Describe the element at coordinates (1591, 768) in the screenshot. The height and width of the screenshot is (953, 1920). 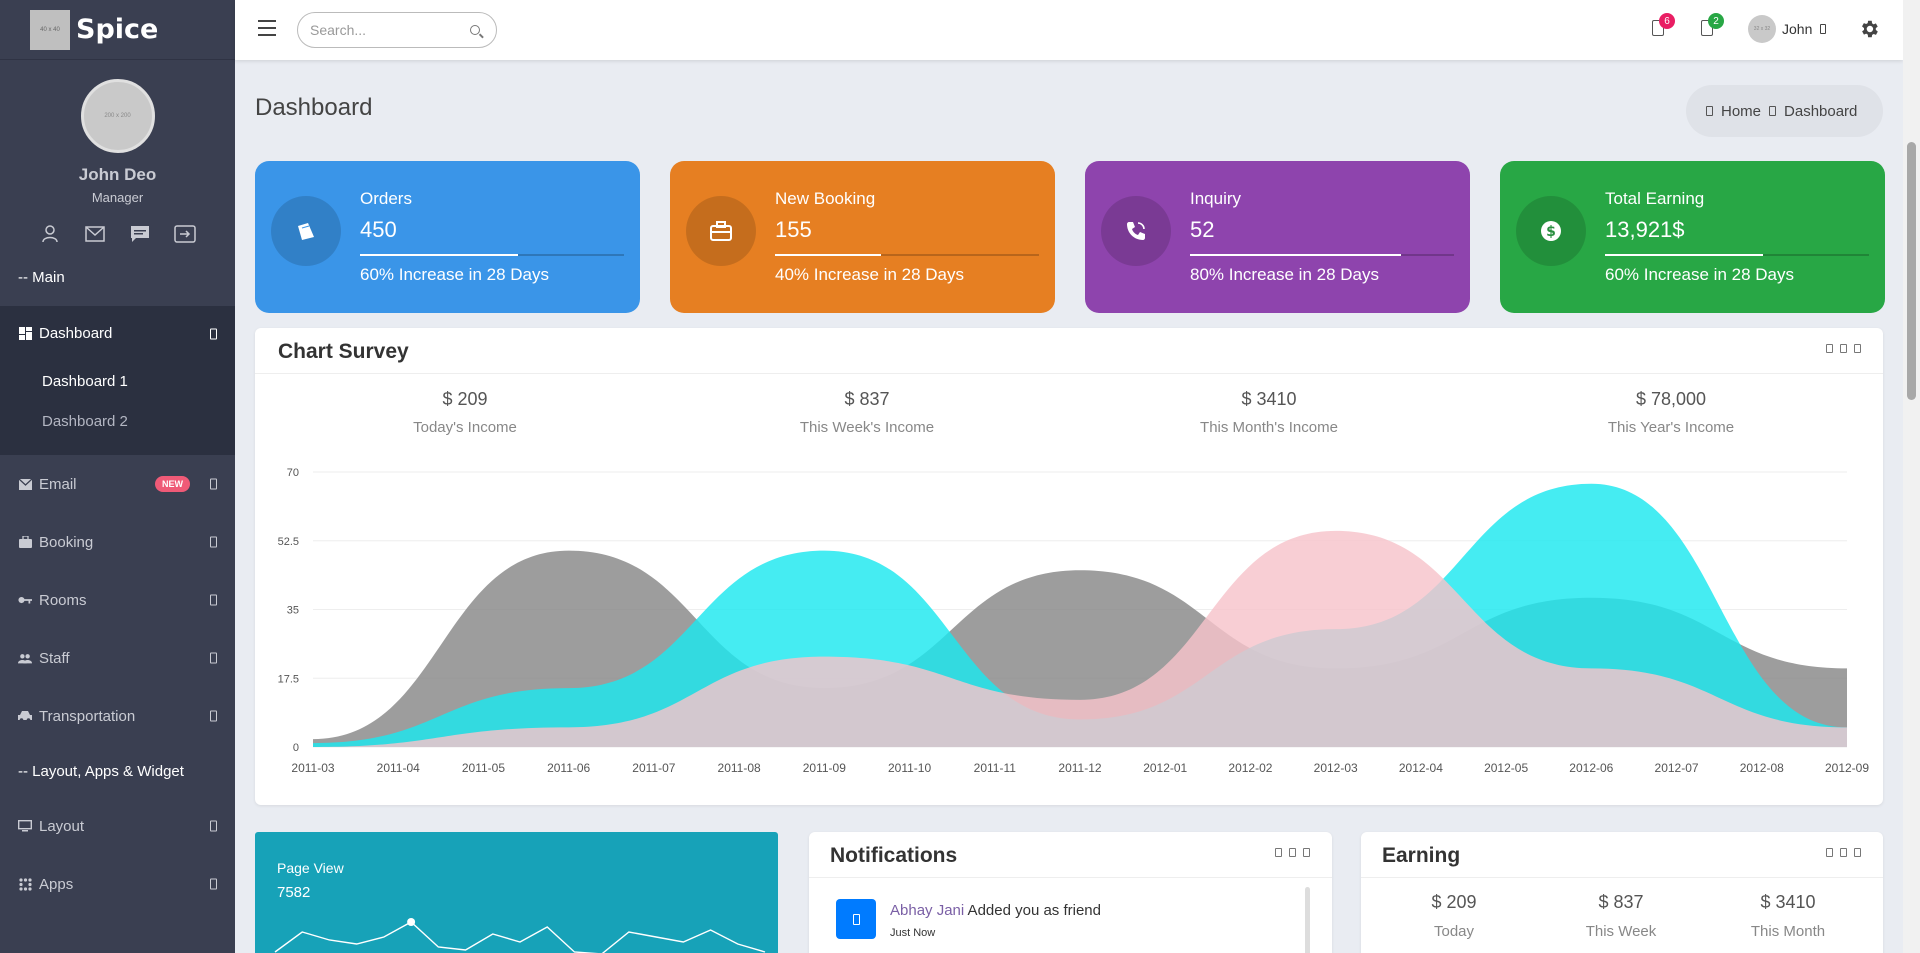
I see `x-tick-label: 2012-06` at that location.